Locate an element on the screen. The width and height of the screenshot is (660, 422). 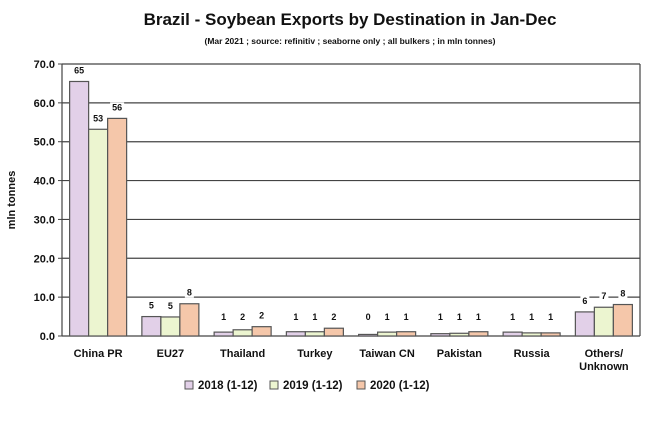
data-label: 56 is located at coordinates (117, 107).